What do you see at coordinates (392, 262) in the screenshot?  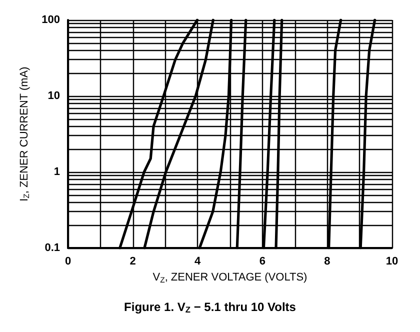 I see `x-tick-label: 10` at bounding box center [392, 262].